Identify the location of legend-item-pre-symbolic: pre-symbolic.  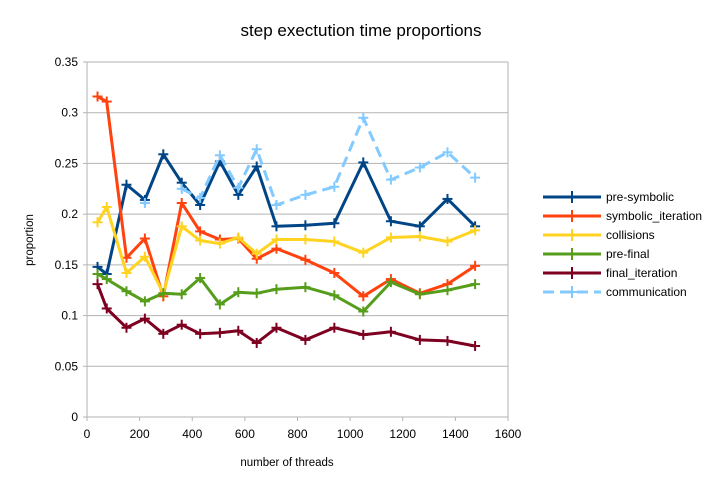
(608, 197).